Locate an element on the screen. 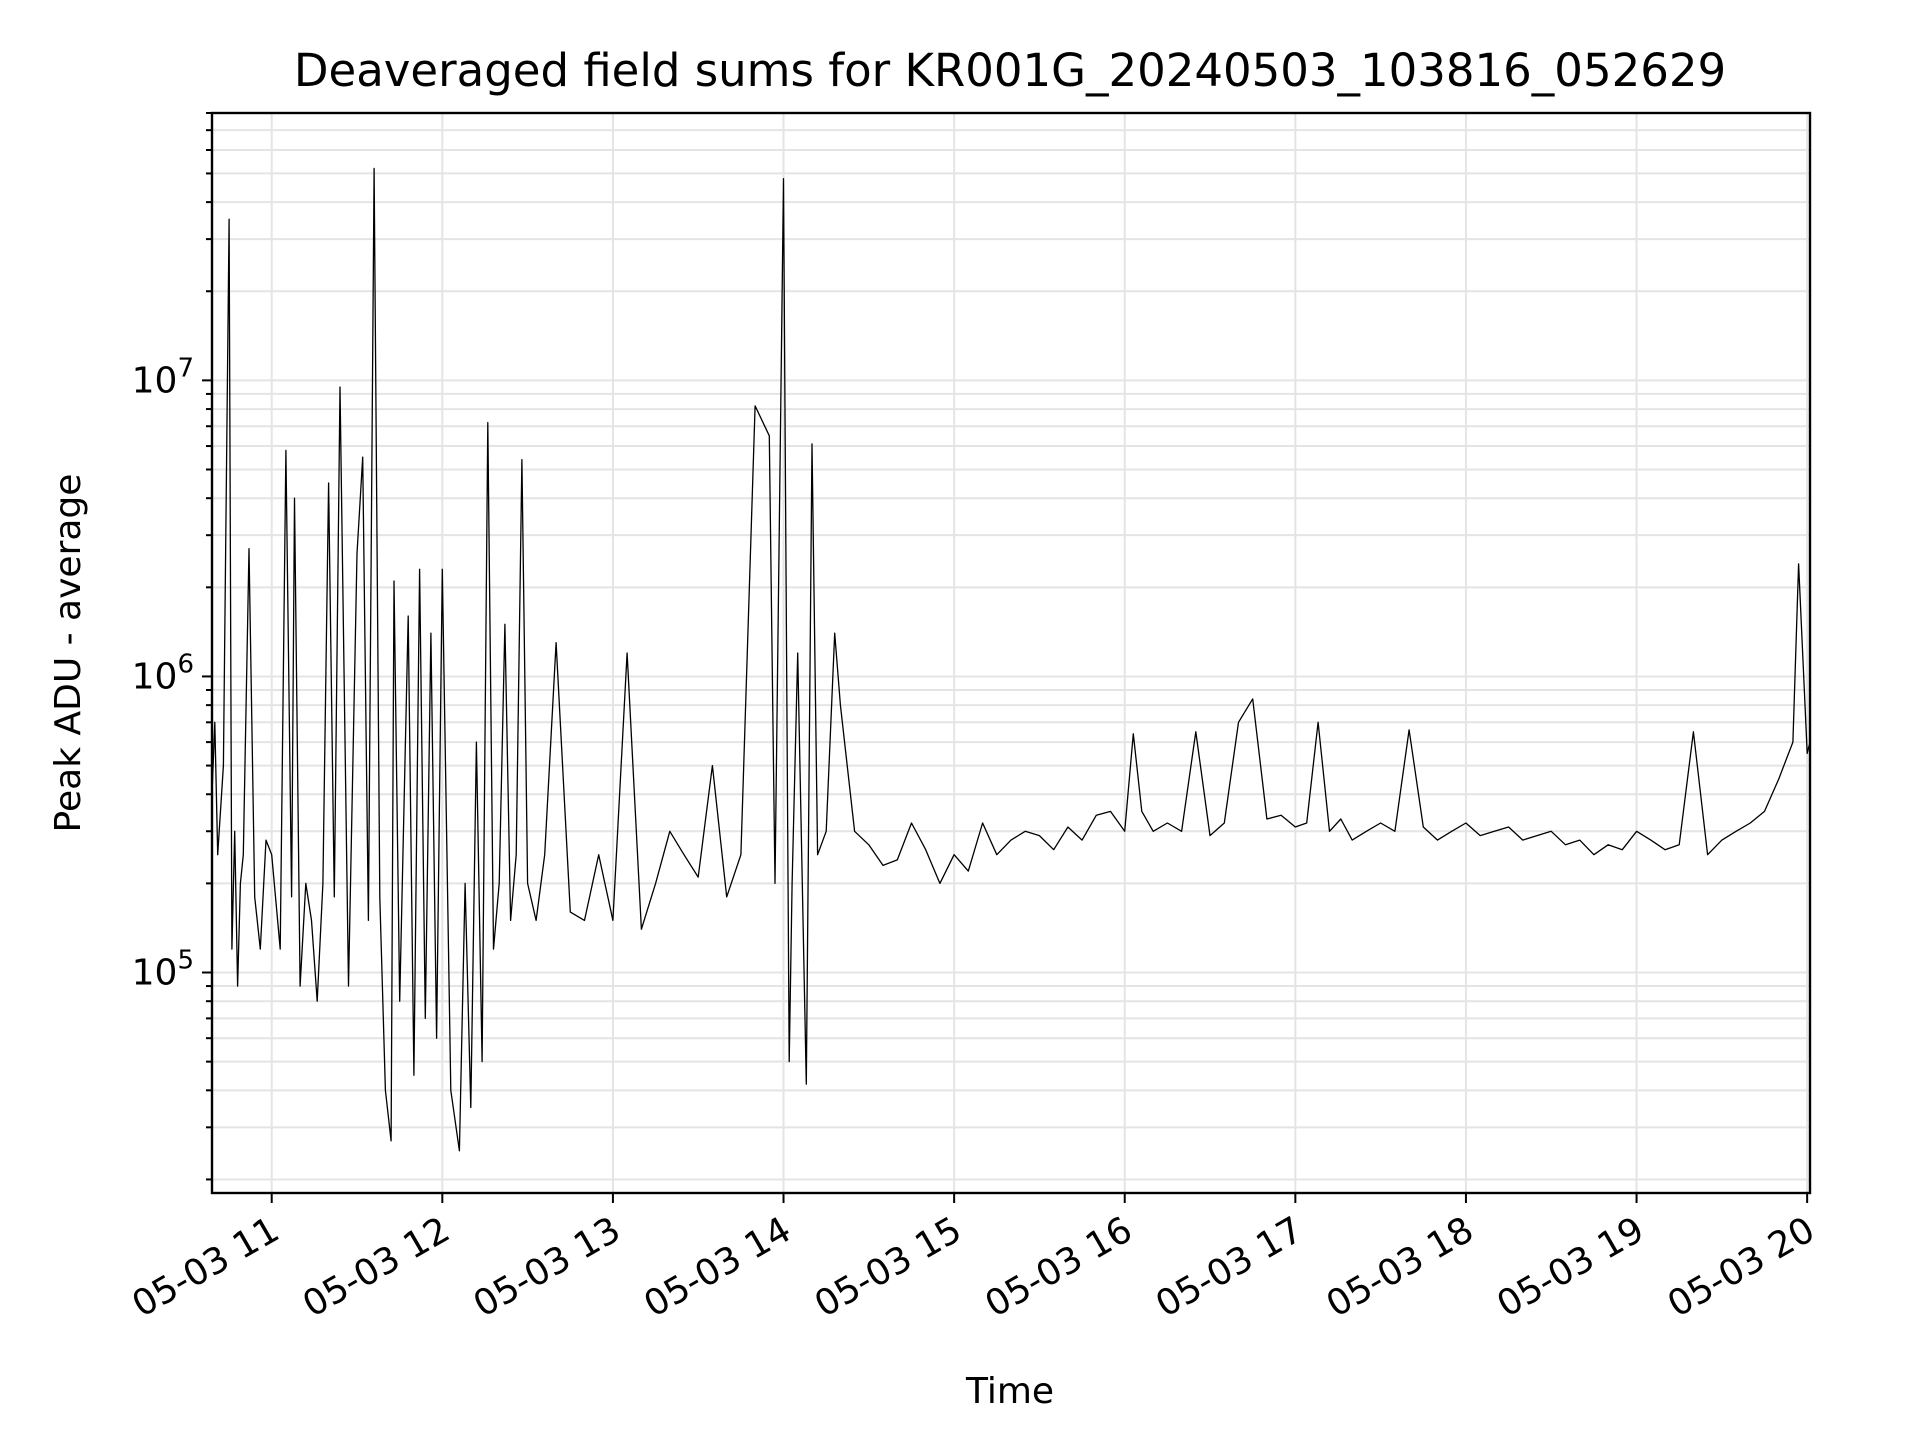 Image resolution: width=1920 pixels, height=1440 pixels. y-tick-label: 10⁵ is located at coordinates (163, 970).